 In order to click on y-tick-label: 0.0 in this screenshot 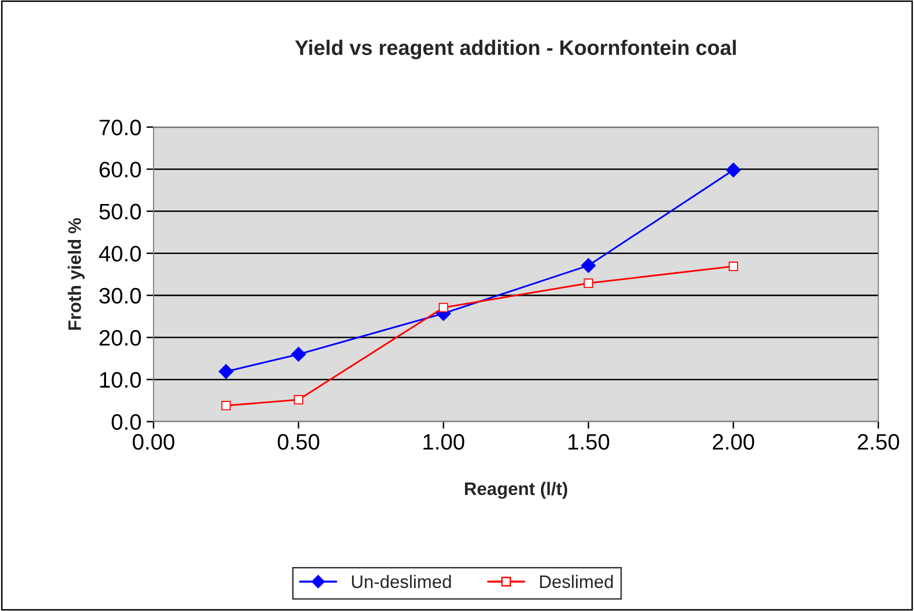, I will do `click(126, 422)`.